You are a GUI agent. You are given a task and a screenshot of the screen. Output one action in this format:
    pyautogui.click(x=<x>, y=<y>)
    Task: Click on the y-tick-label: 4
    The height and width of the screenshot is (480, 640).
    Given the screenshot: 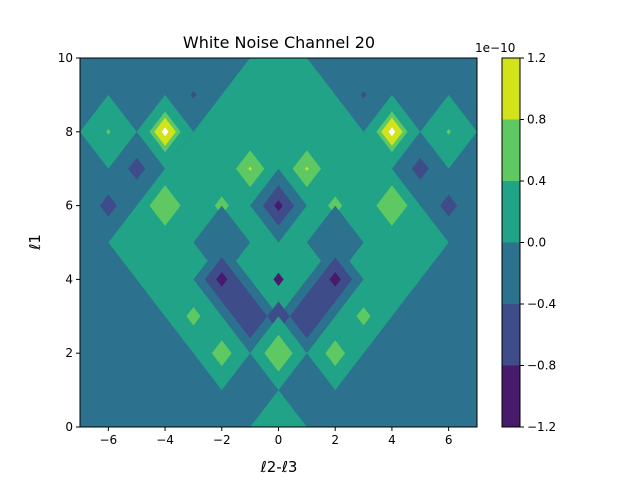 What is the action you would take?
    pyautogui.click(x=69, y=279)
    